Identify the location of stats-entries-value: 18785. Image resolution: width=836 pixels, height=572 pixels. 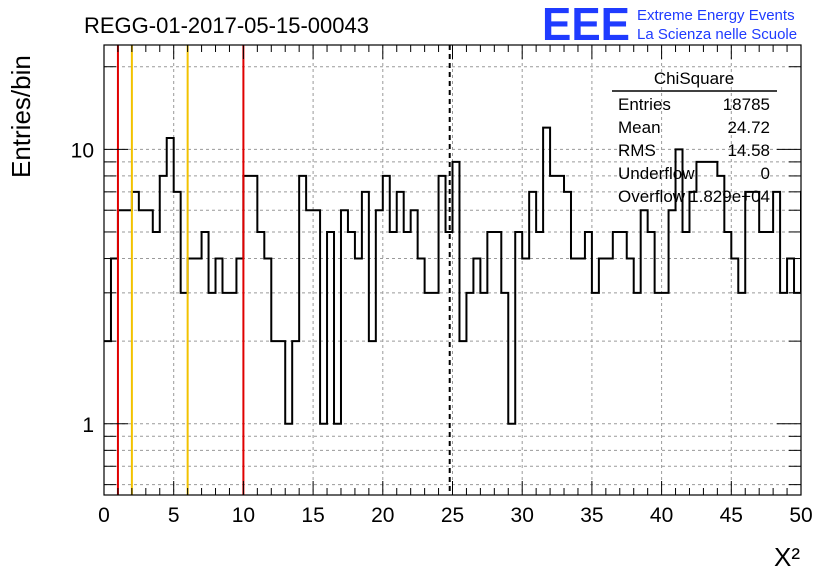
(746, 104).